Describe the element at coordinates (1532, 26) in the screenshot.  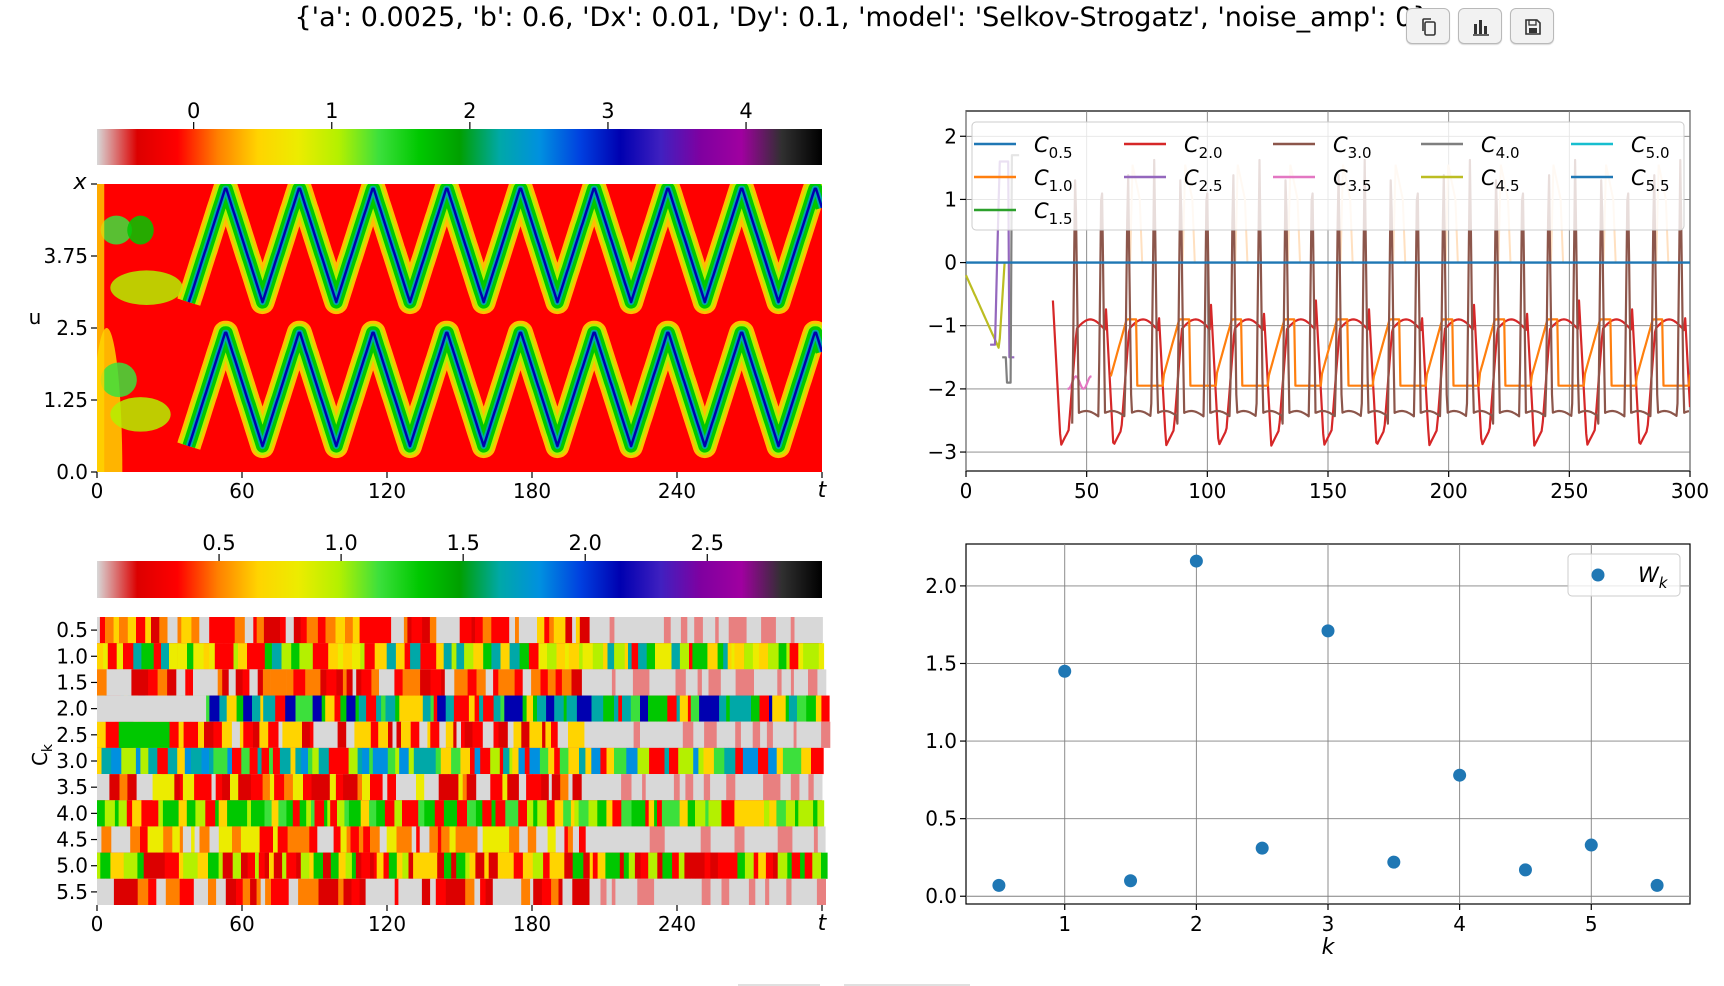
I see `save-button` at that location.